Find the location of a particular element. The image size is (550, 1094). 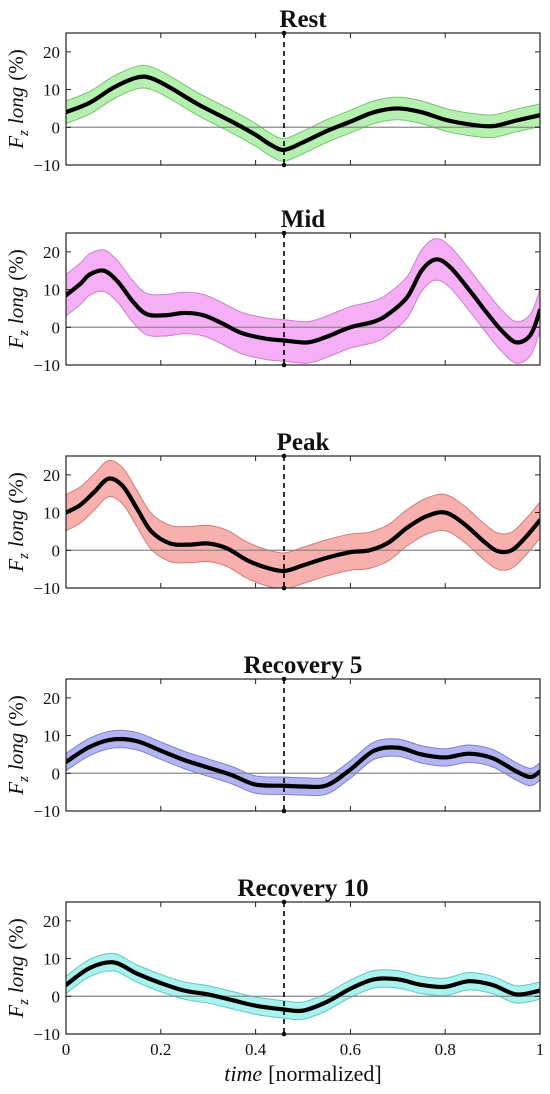

x-tick-label: 0.6 is located at coordinates (350, 1049).